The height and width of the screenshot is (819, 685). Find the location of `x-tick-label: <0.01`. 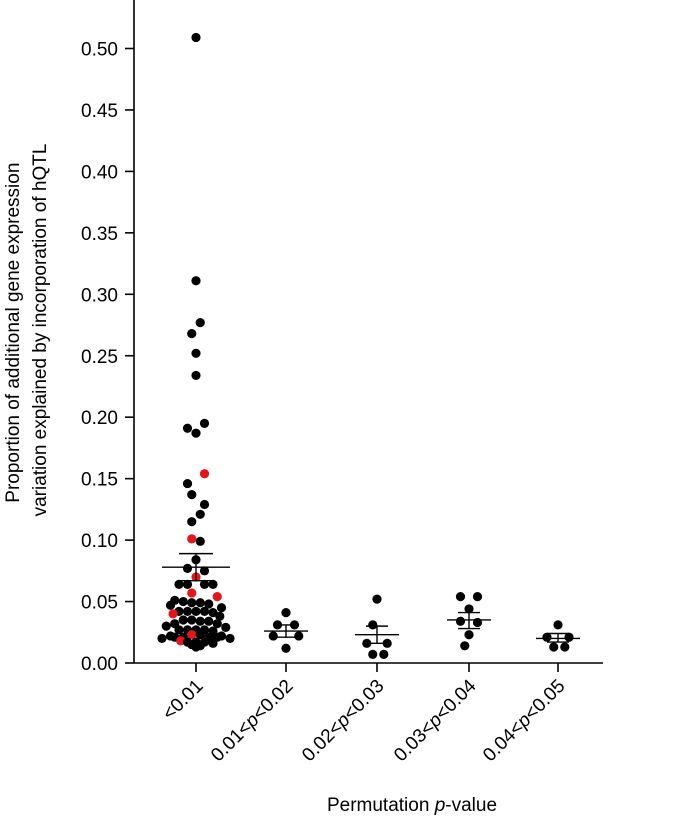

x-tick-label: <0.01 is located at coordinates (183, 700).